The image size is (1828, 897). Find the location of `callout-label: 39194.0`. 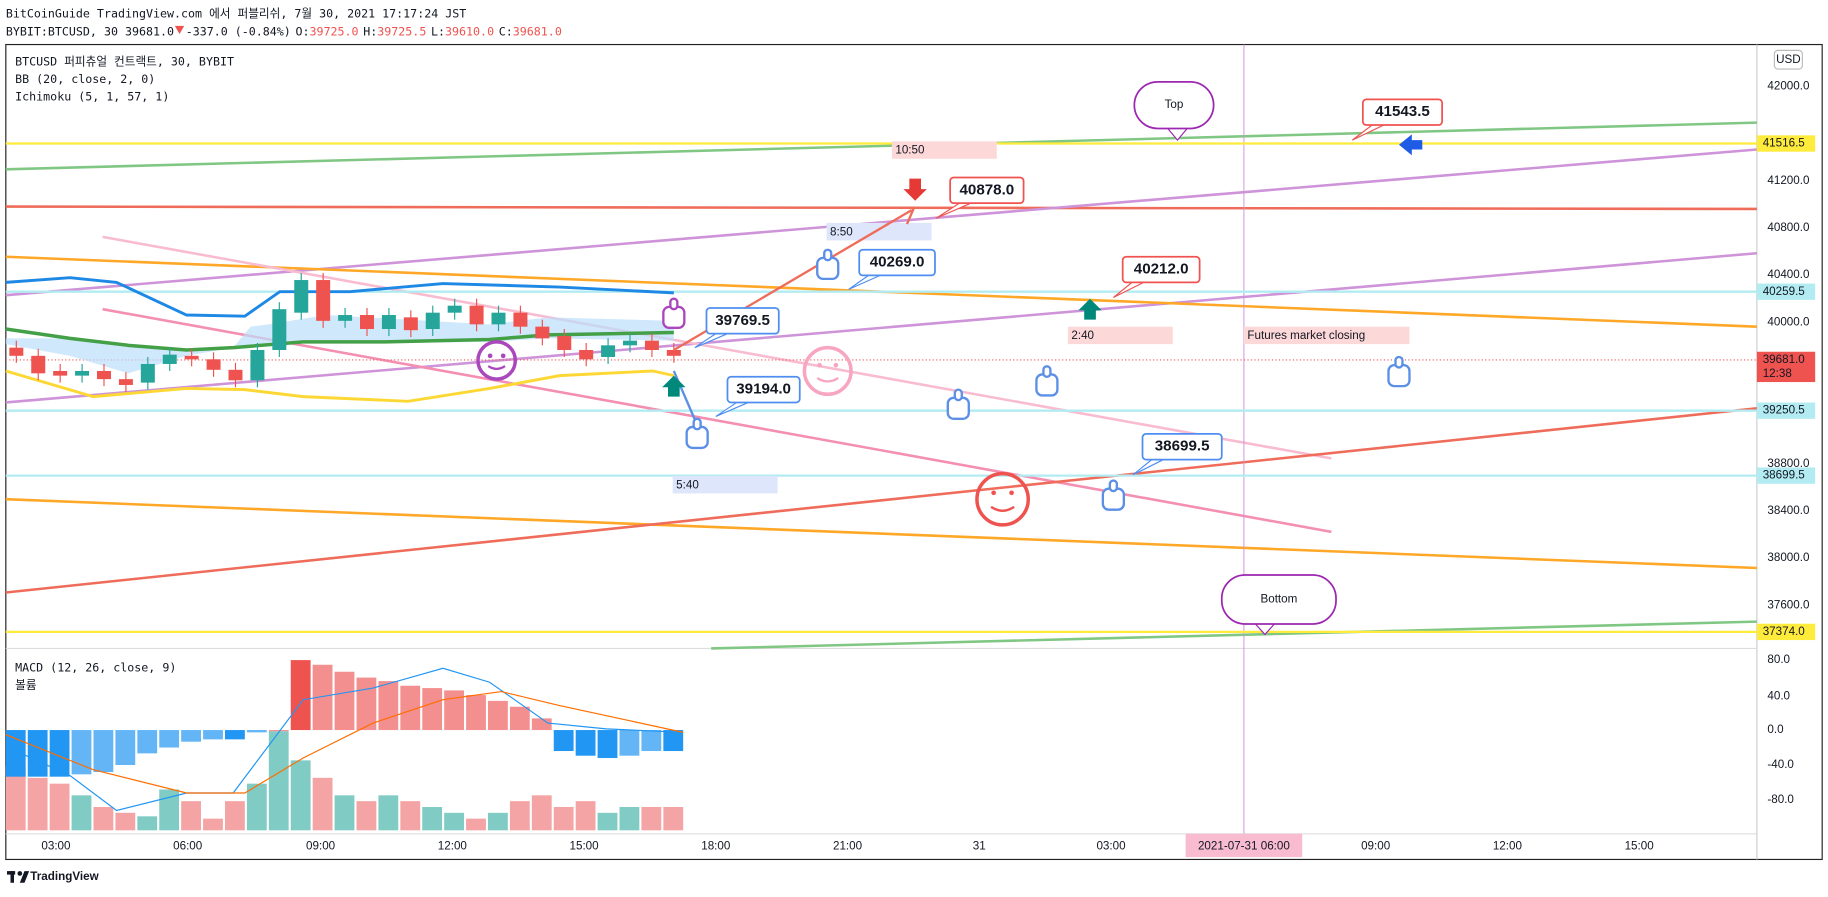

callout-label: 39194.0 is located at coordinates (763, 389).